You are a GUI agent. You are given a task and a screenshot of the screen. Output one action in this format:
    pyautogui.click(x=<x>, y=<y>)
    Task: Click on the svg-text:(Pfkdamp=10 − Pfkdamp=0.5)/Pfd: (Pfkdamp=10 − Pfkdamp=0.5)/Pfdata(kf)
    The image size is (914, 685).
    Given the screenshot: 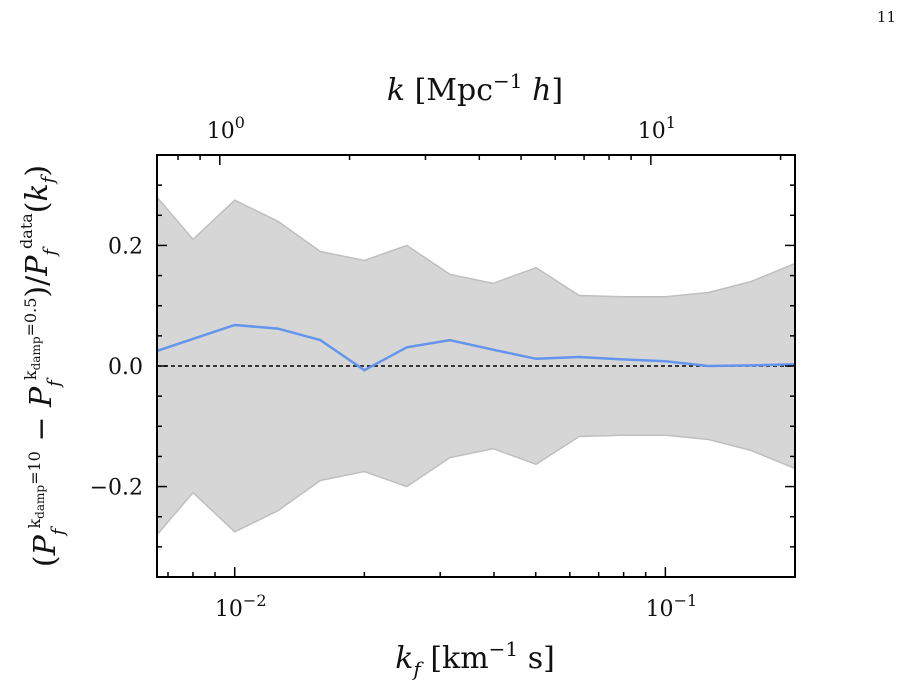 What is the action you would take?
    pyautogui.click(x=43, y=366)
    